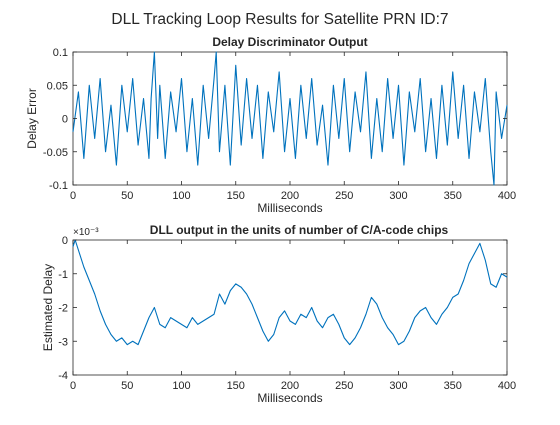  Describe the element at coordinates (63, 342) in the screenshot. I see `y-tick-label: -3` at that location.